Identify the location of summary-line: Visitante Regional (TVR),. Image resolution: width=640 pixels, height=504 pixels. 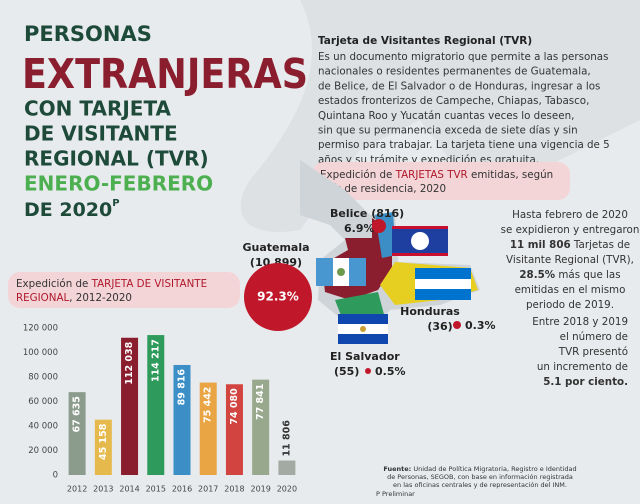
(570, 260).